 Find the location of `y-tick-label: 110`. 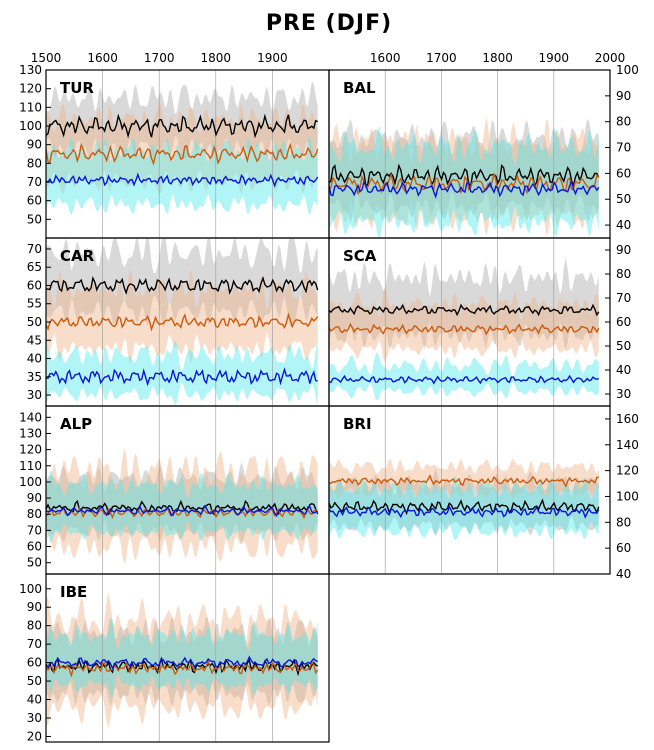

y-tick-label: 110 is located at coordinates (30, 107).